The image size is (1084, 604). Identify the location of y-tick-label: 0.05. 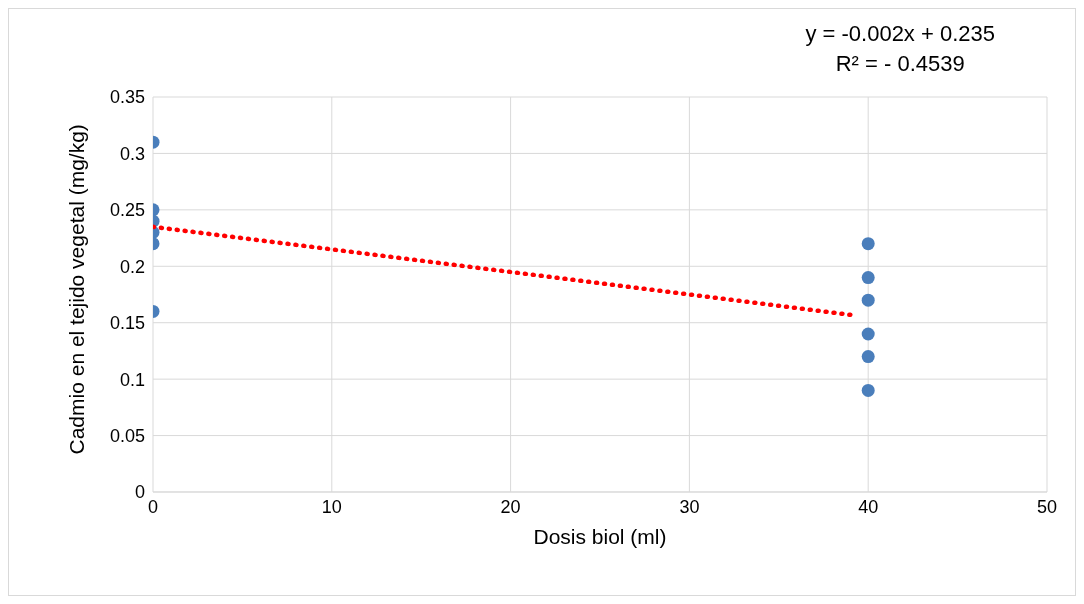
(127, 435).